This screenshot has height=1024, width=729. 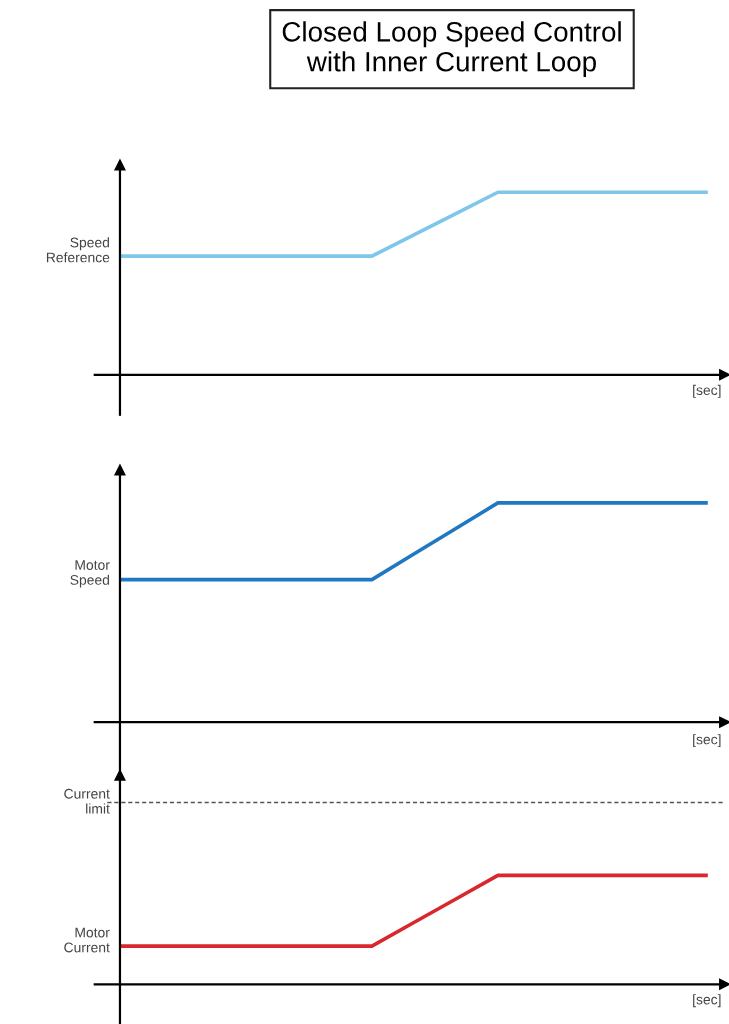 What do you see at coordinates (451, 49) in the screenshot?
I see `chart-title: Closed Loop Speed Control with Inner Current Loop` at bounding box center [451, 49].